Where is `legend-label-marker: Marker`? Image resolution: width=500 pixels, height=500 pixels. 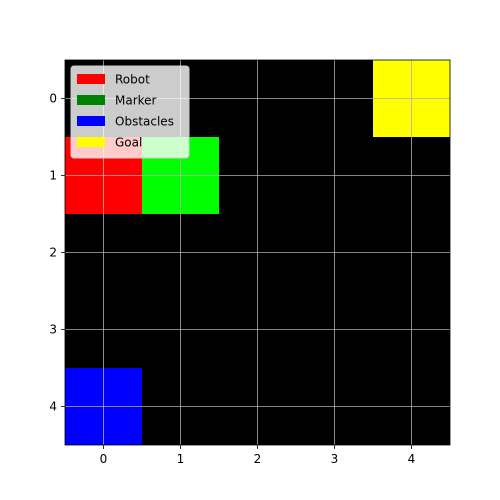 legend-label-marker: Marker is located at coordinates (136, 101).